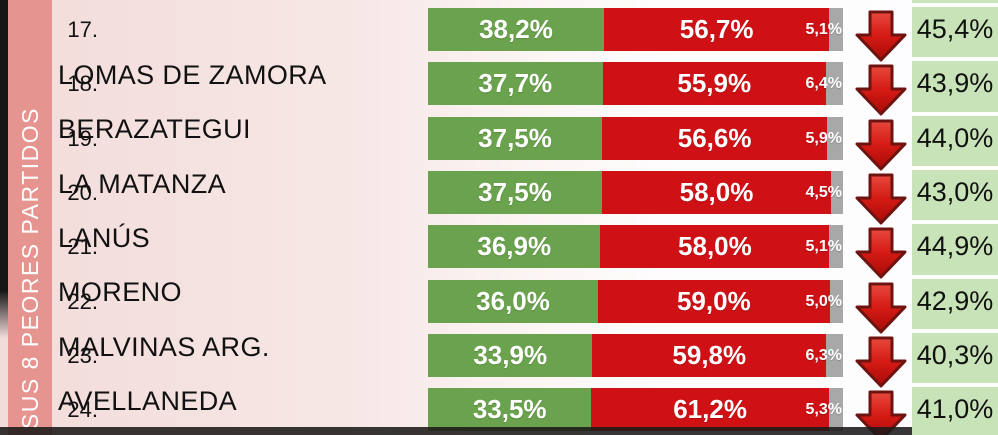 This screenshot has height=435, width=998. I want to click on gray-segment-value: 6,4%, so click(823, 84).